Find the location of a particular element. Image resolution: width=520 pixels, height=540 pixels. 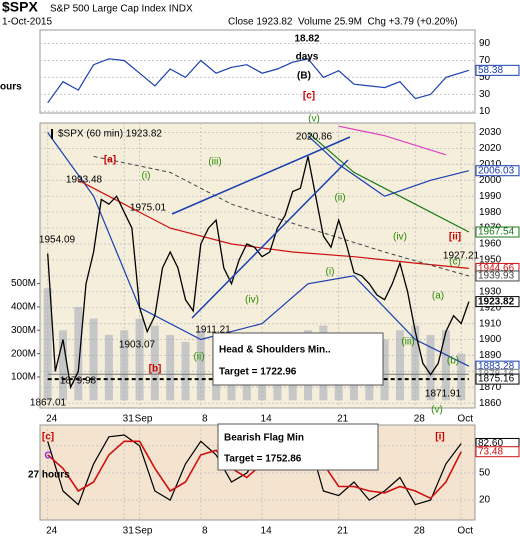

annotation: Bearish Flag Min is located at coordinates (264, 438).